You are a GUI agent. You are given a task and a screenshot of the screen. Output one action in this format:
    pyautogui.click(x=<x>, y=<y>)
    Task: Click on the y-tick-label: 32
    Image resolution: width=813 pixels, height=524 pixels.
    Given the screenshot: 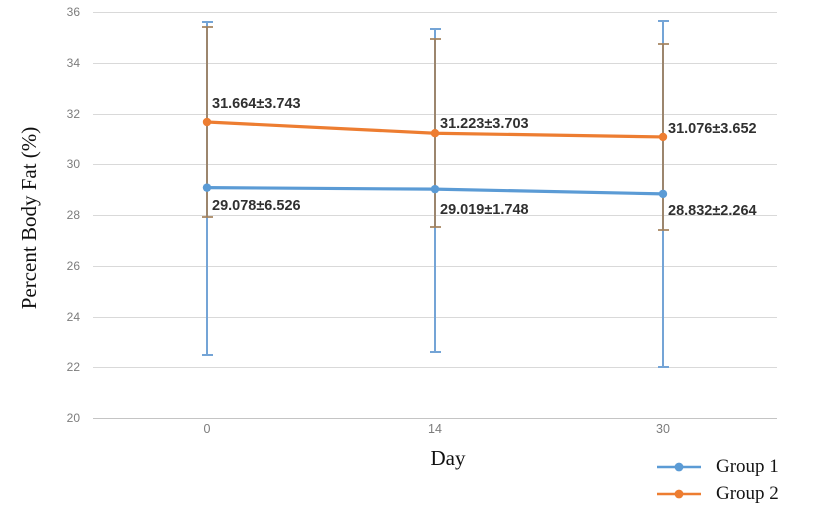 What is the action you would take?
    pyautogui.click(x=73, y=113)
    